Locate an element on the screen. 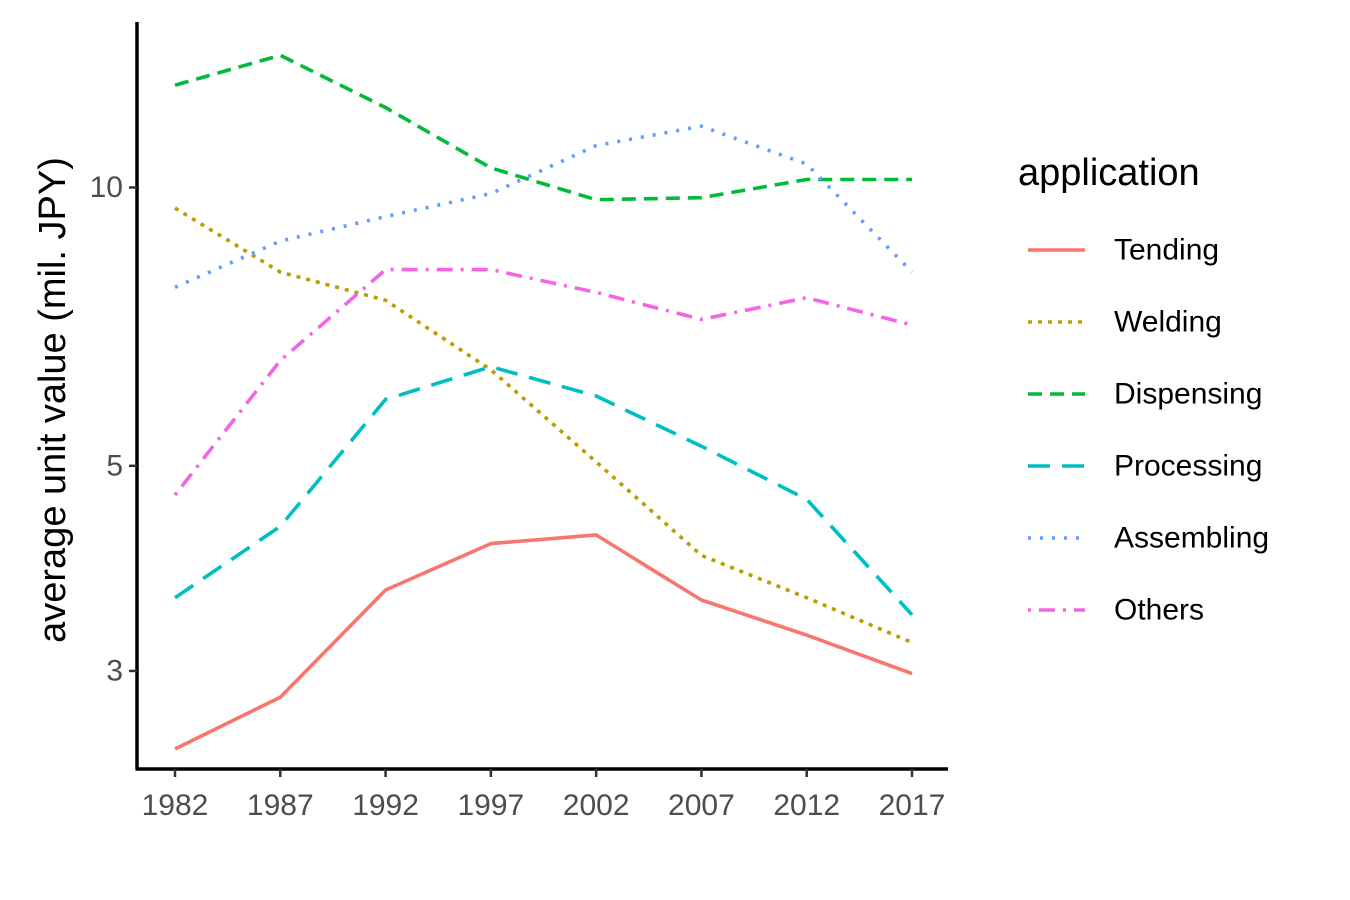  x-tick-label: 1997 is located at coordinates (490, 805).